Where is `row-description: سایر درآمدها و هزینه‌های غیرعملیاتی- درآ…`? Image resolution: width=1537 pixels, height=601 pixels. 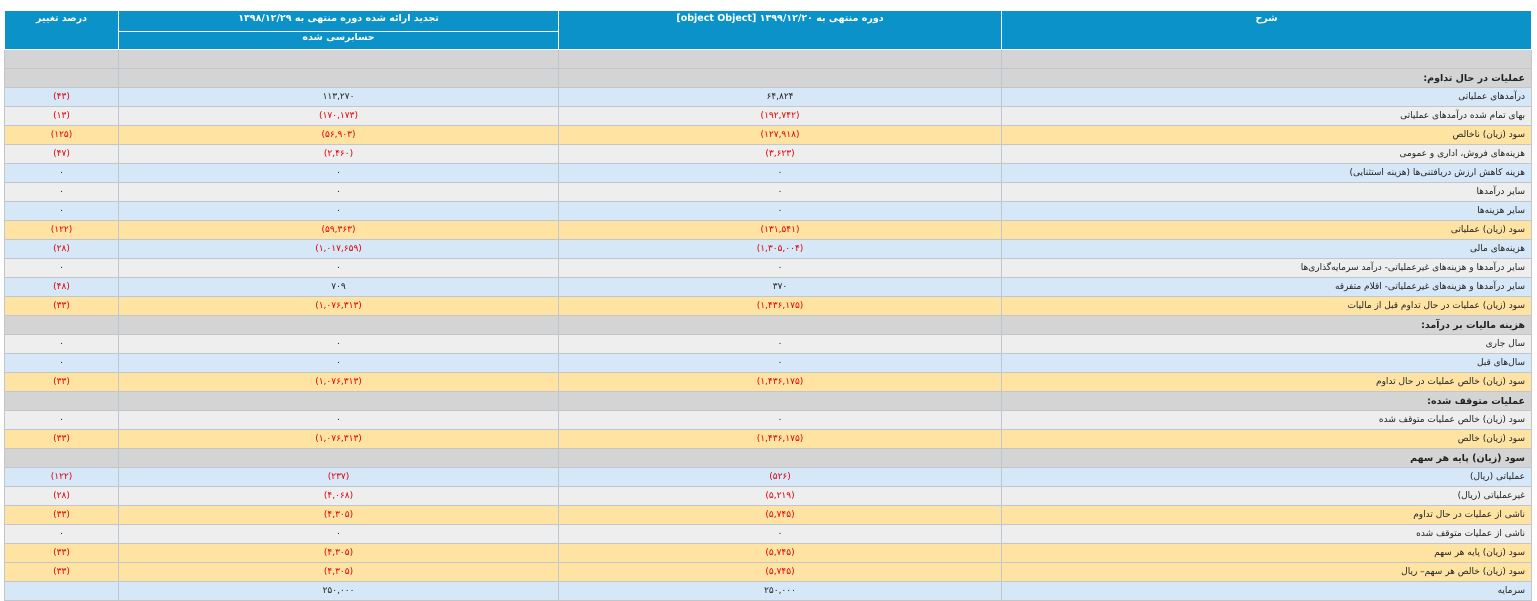 row-description: سایر درآمدها و هزینه‌های غیرعملیاتی- درآ… is located at coordinates (1266, 268).